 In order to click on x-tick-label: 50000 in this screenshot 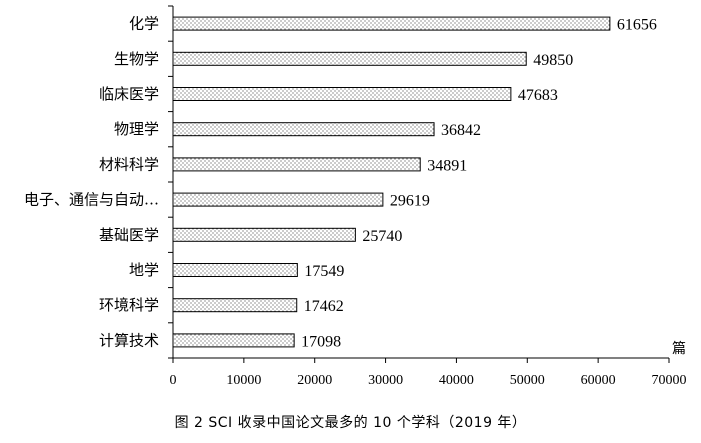, I will do `click(527, 380)`.